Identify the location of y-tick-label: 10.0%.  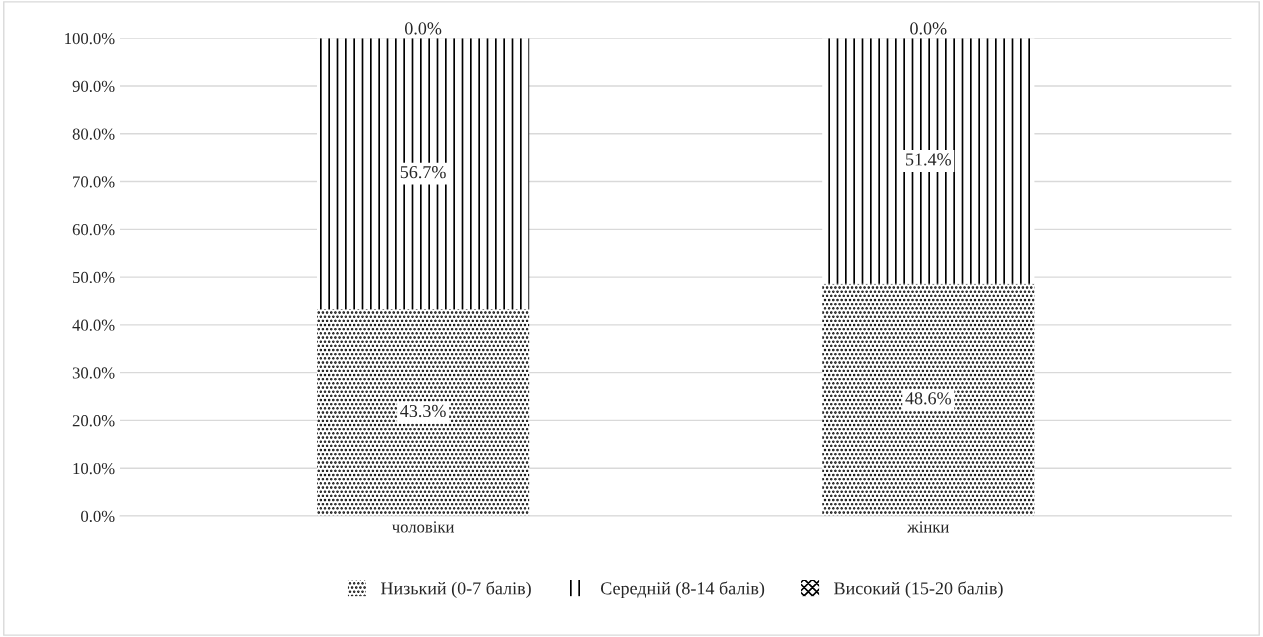
(94, 468).